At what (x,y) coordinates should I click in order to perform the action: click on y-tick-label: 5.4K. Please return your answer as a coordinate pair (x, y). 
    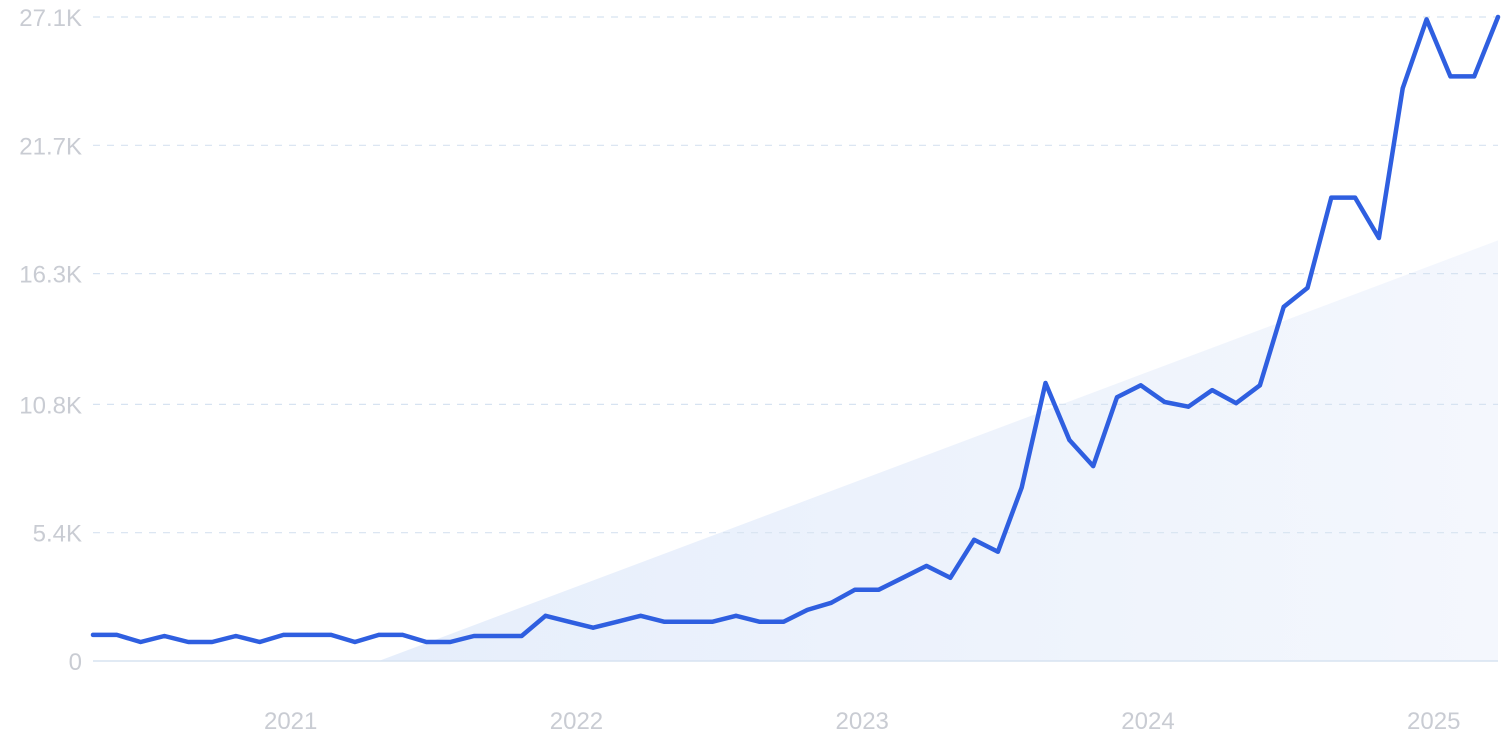
    Looking at the image, I should click on (57, 534).